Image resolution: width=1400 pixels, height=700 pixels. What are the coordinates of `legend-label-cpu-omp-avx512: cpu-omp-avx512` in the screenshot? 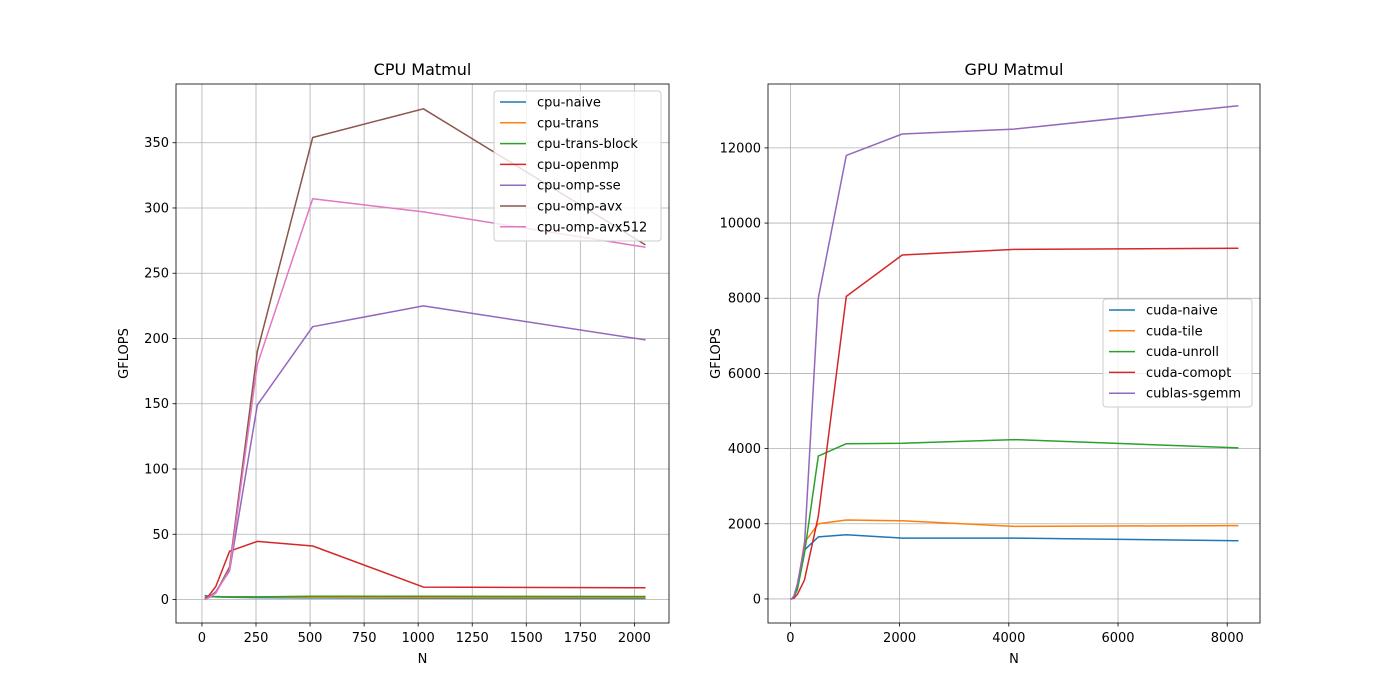 It's located at (592, 227).